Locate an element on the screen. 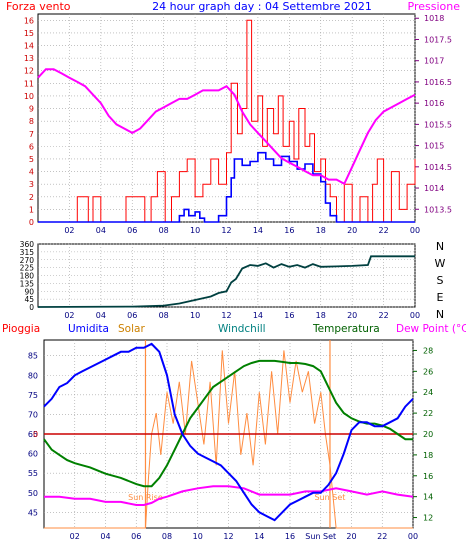 This screenshot has height=559, width=466. right-tick-label: 1013.5 is located at coordinates (438, 209).